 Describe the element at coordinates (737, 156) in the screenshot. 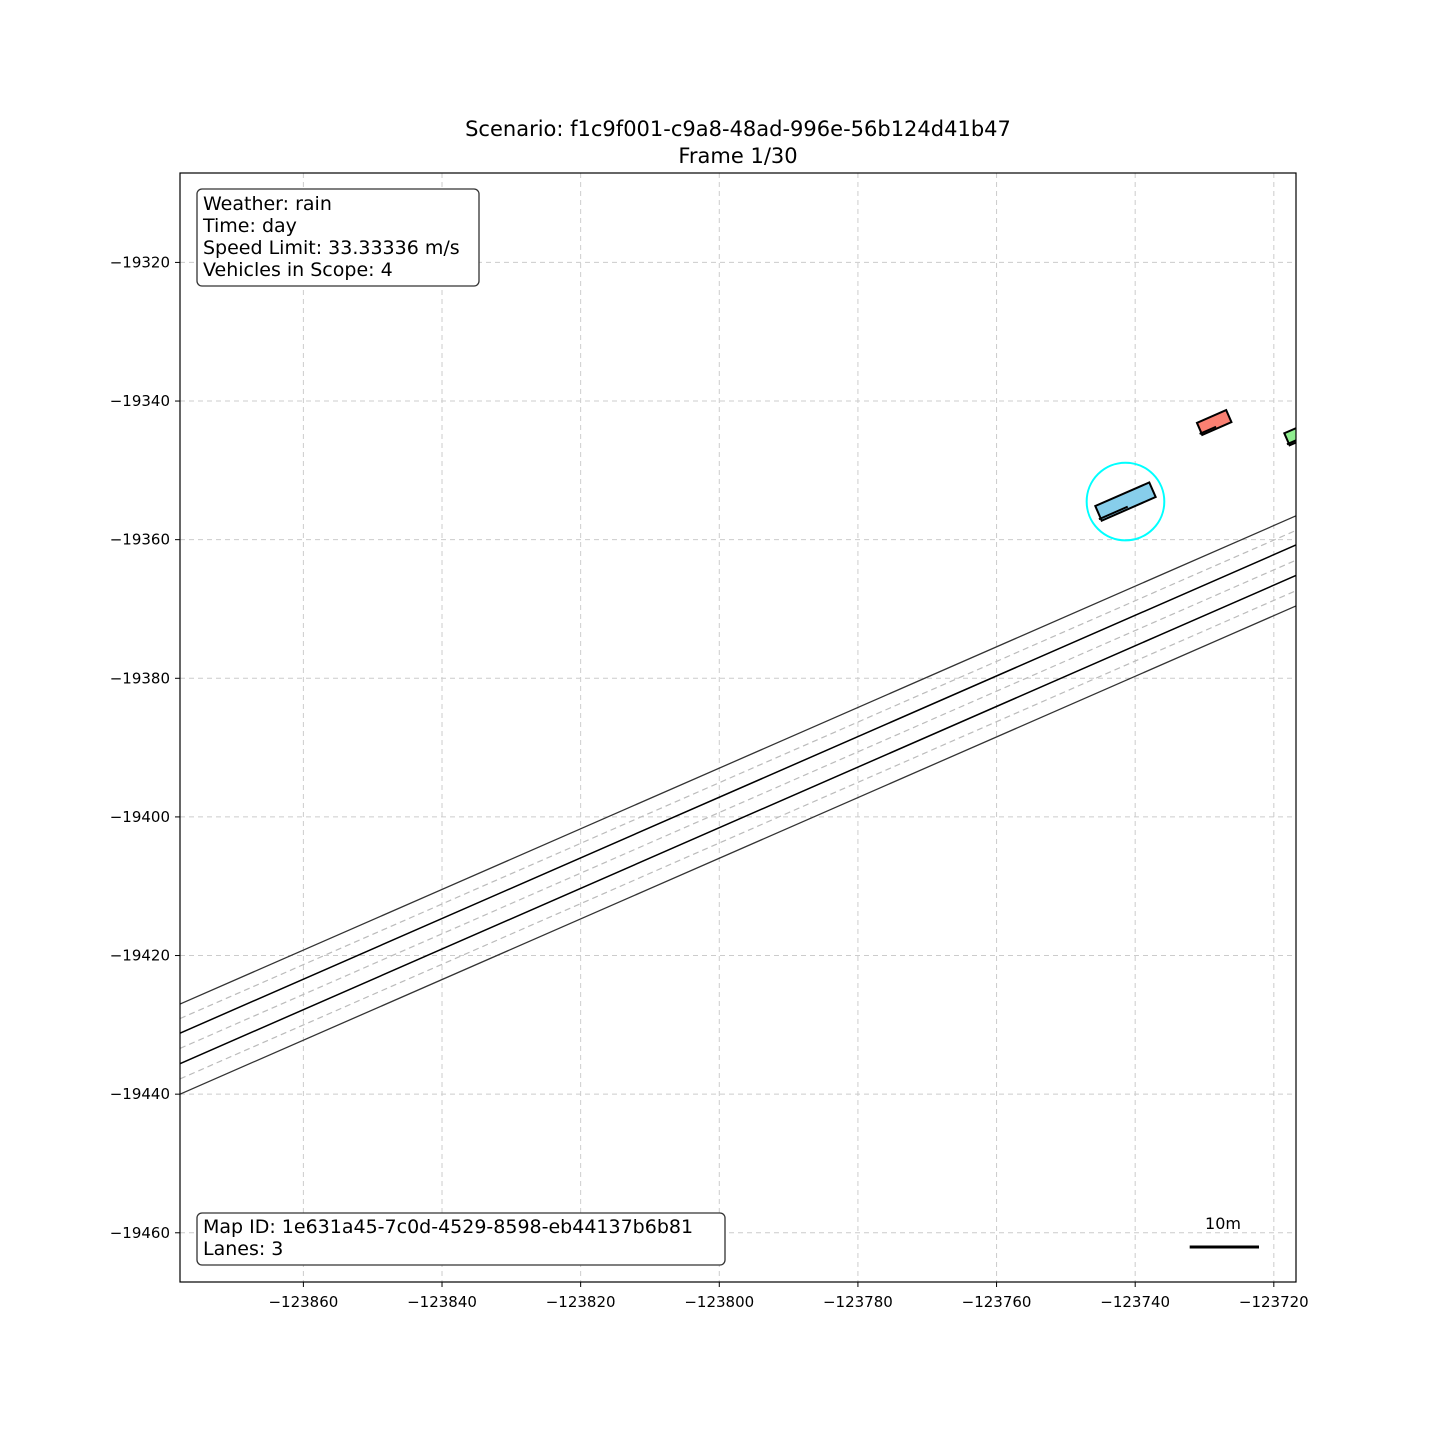

I see `frame-title: Frame 1/30` at that location.